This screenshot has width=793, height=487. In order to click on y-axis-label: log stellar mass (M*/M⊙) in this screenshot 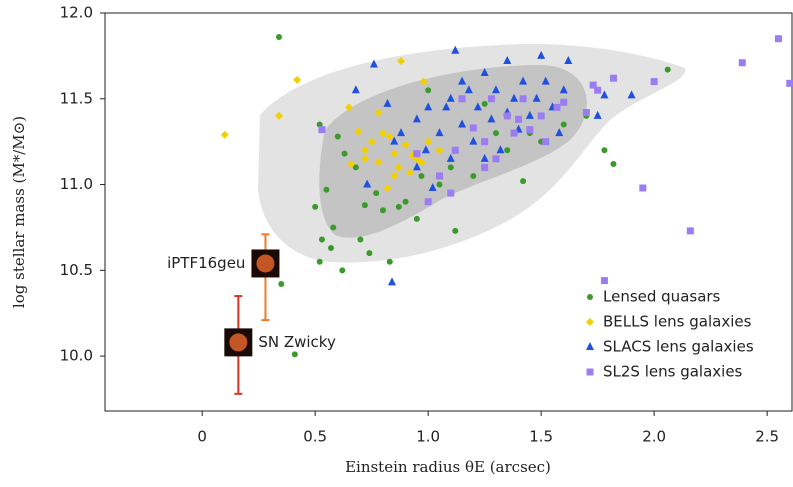, I will do `click(19, 212)`.